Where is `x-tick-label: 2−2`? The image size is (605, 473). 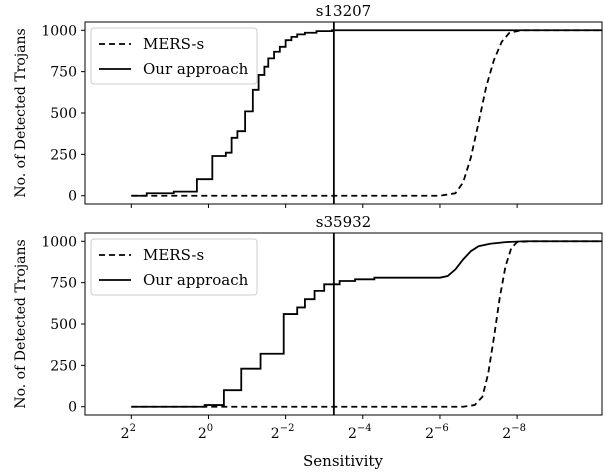 x-tick-label: 2−2 is located at coordinates (283, 432).